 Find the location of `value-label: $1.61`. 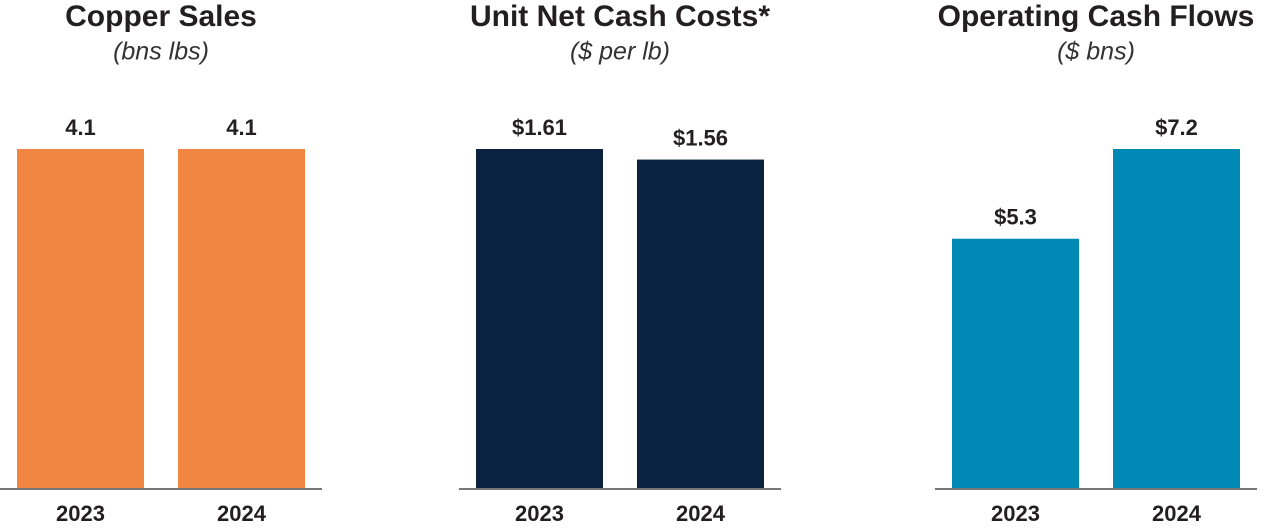

value-label: $1.61 is located at coordinates (539, 127).